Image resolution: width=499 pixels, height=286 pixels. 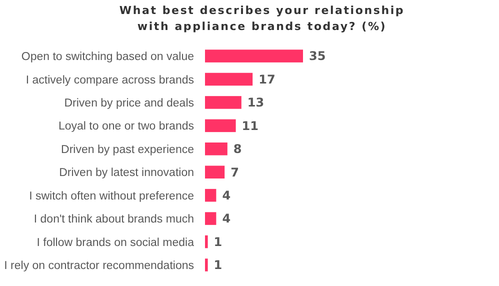 I want to click on y-tick-label: Open to switching based on value, so click(x=107, y=57).